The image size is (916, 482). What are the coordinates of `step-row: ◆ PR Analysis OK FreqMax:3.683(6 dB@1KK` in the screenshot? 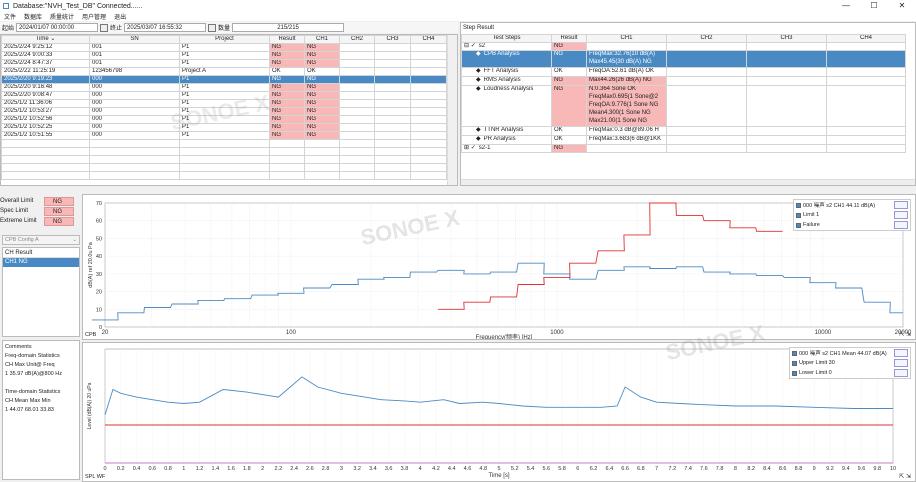 It's located at (683, 140).